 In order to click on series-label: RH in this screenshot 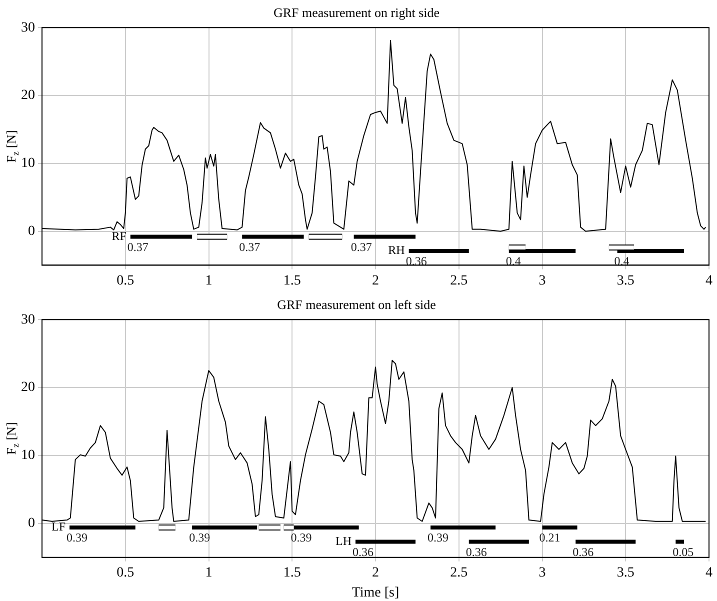, I will do `click(397, 250)`.